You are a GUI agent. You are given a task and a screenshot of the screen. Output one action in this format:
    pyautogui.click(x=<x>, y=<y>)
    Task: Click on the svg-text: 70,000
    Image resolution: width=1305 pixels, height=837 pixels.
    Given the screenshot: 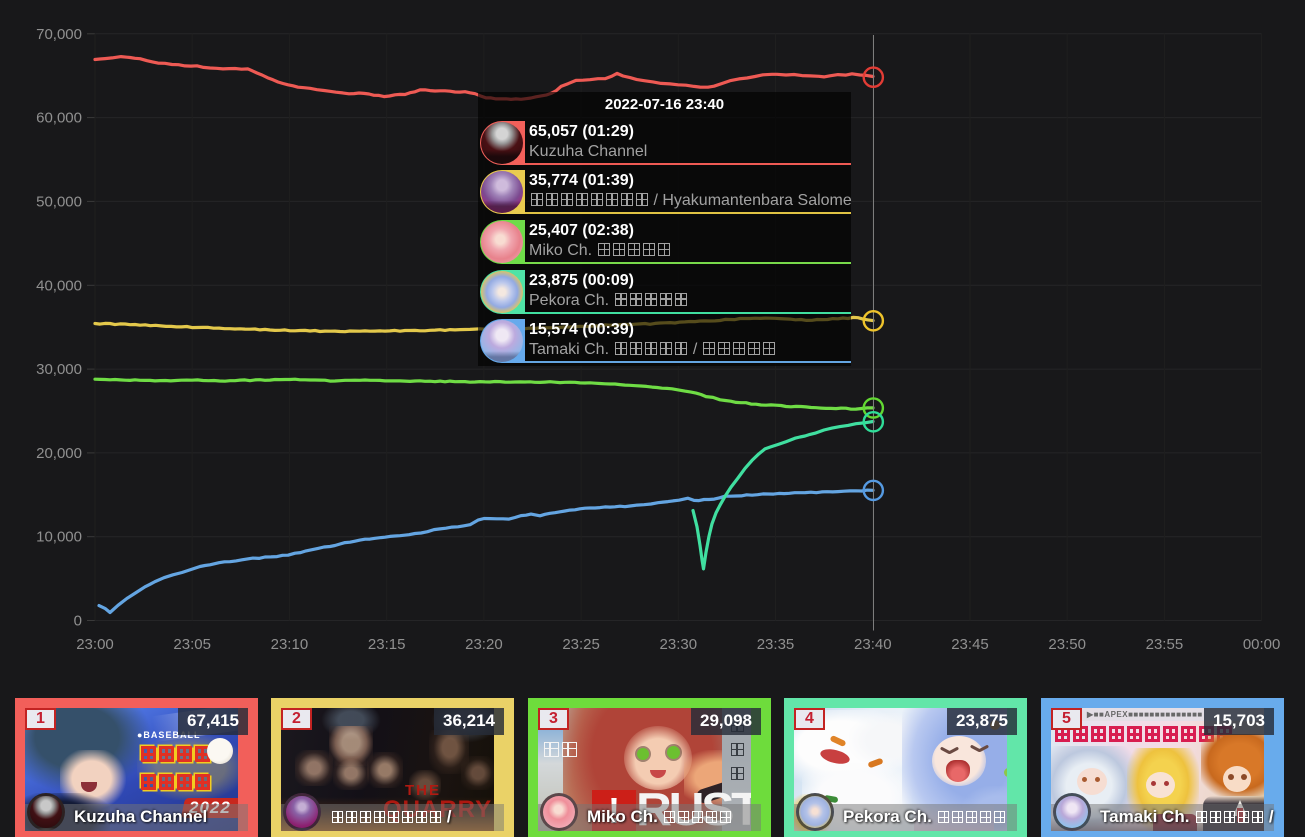 What is the action you would take?
    pyautogui.click(x=59, y=34)
    